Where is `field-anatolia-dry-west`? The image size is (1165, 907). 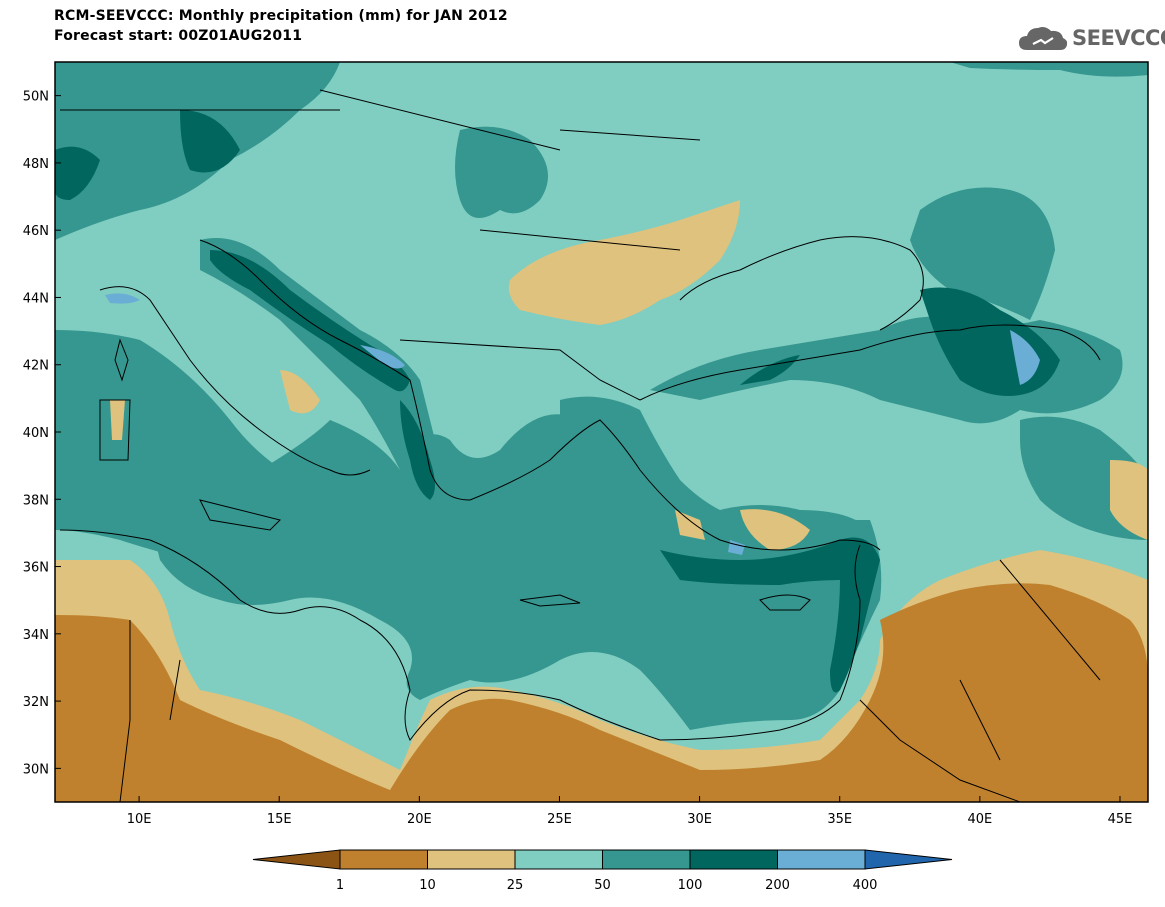
field-anatolia-dry-west is located at coordinates (690, 525).